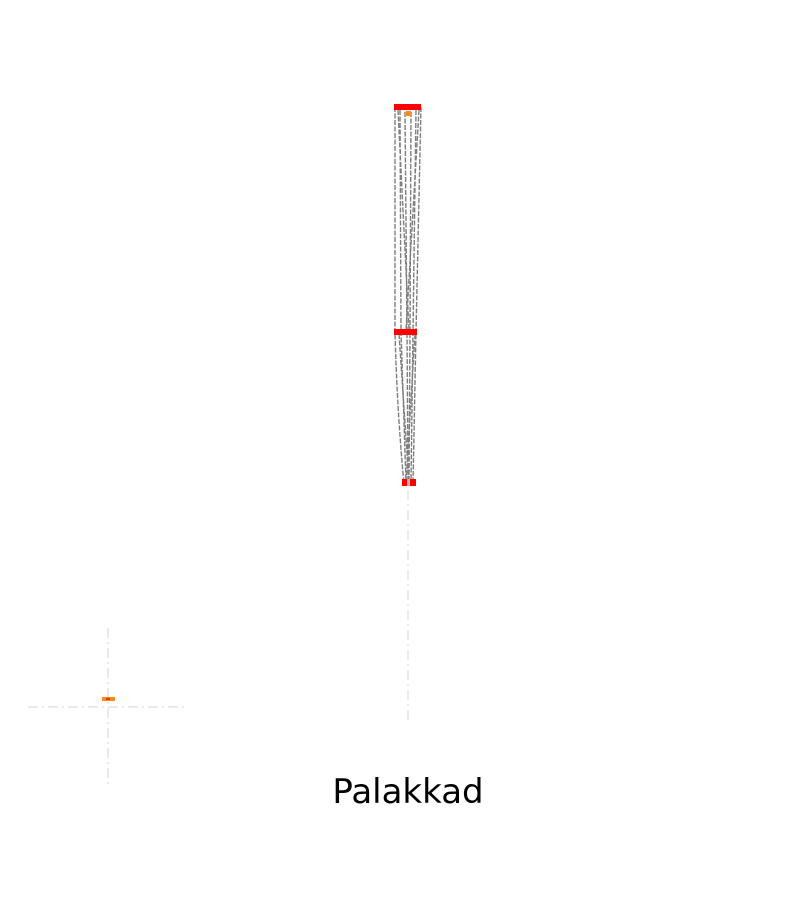 This screenshot has width=800, height=900. Describe the element at coordinates (408, 113) in the screenshot. I see `top-marker-dot` at that location.